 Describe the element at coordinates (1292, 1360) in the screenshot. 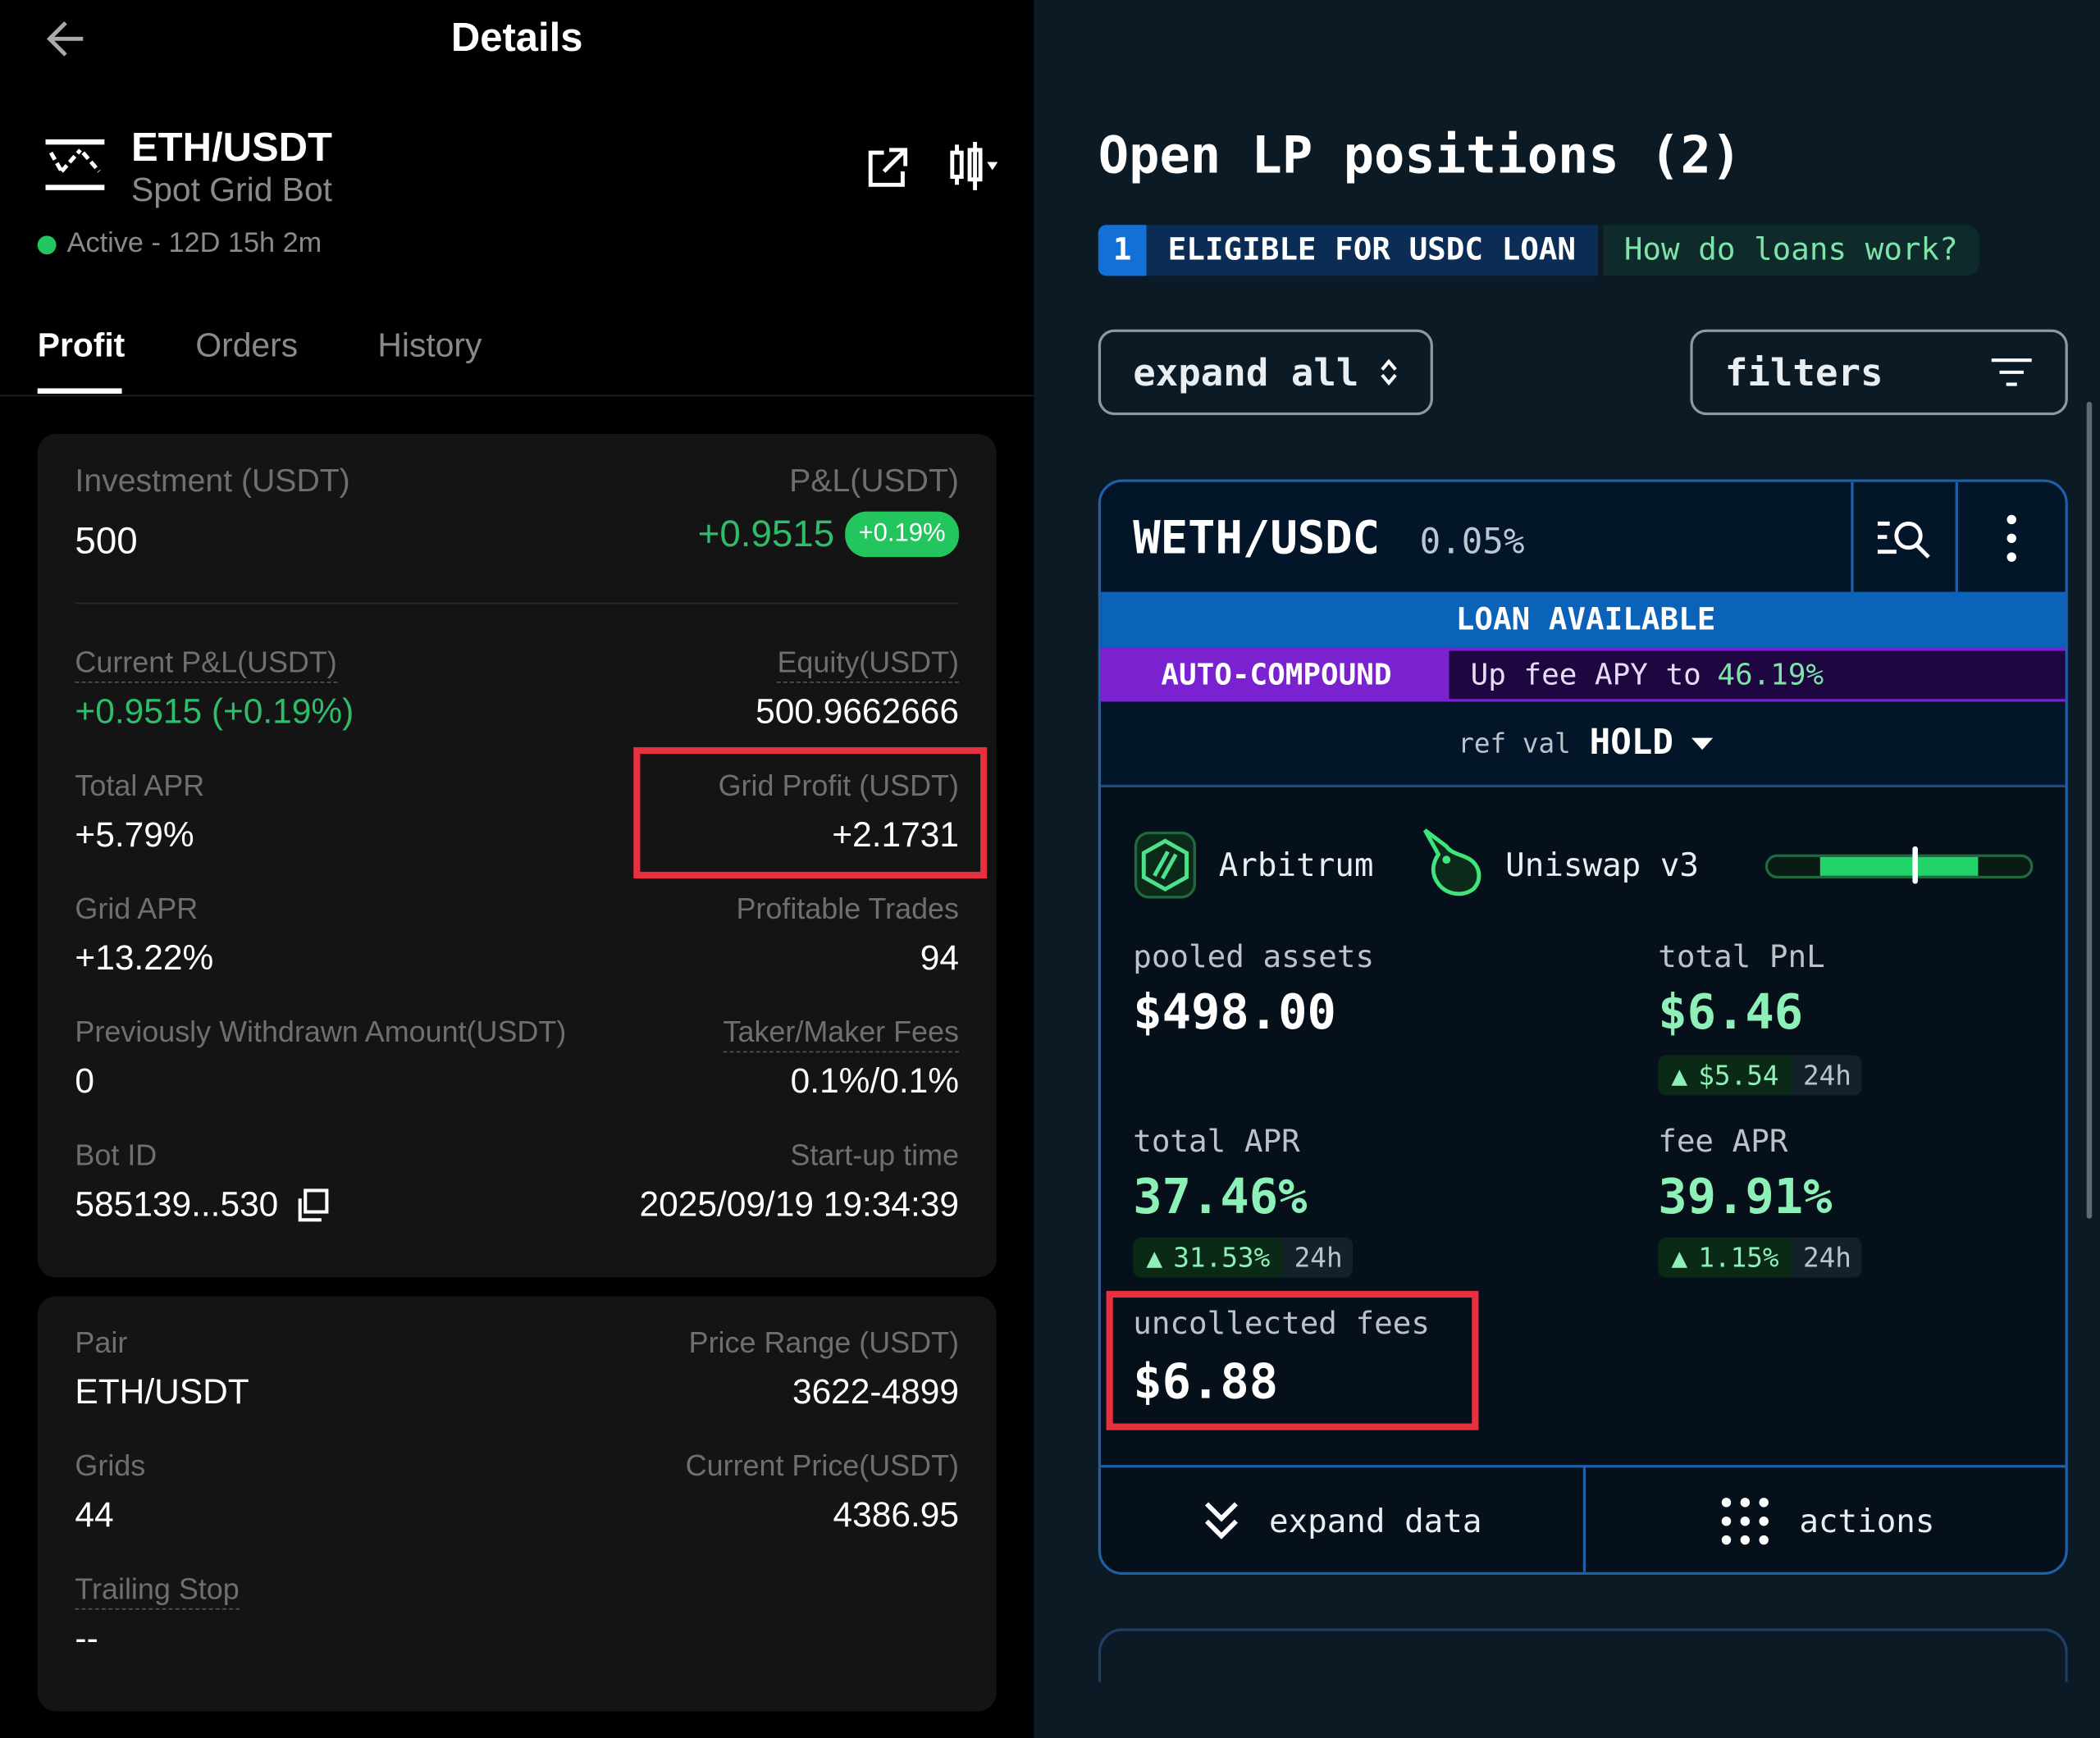

I see `highlight-box` at that location.